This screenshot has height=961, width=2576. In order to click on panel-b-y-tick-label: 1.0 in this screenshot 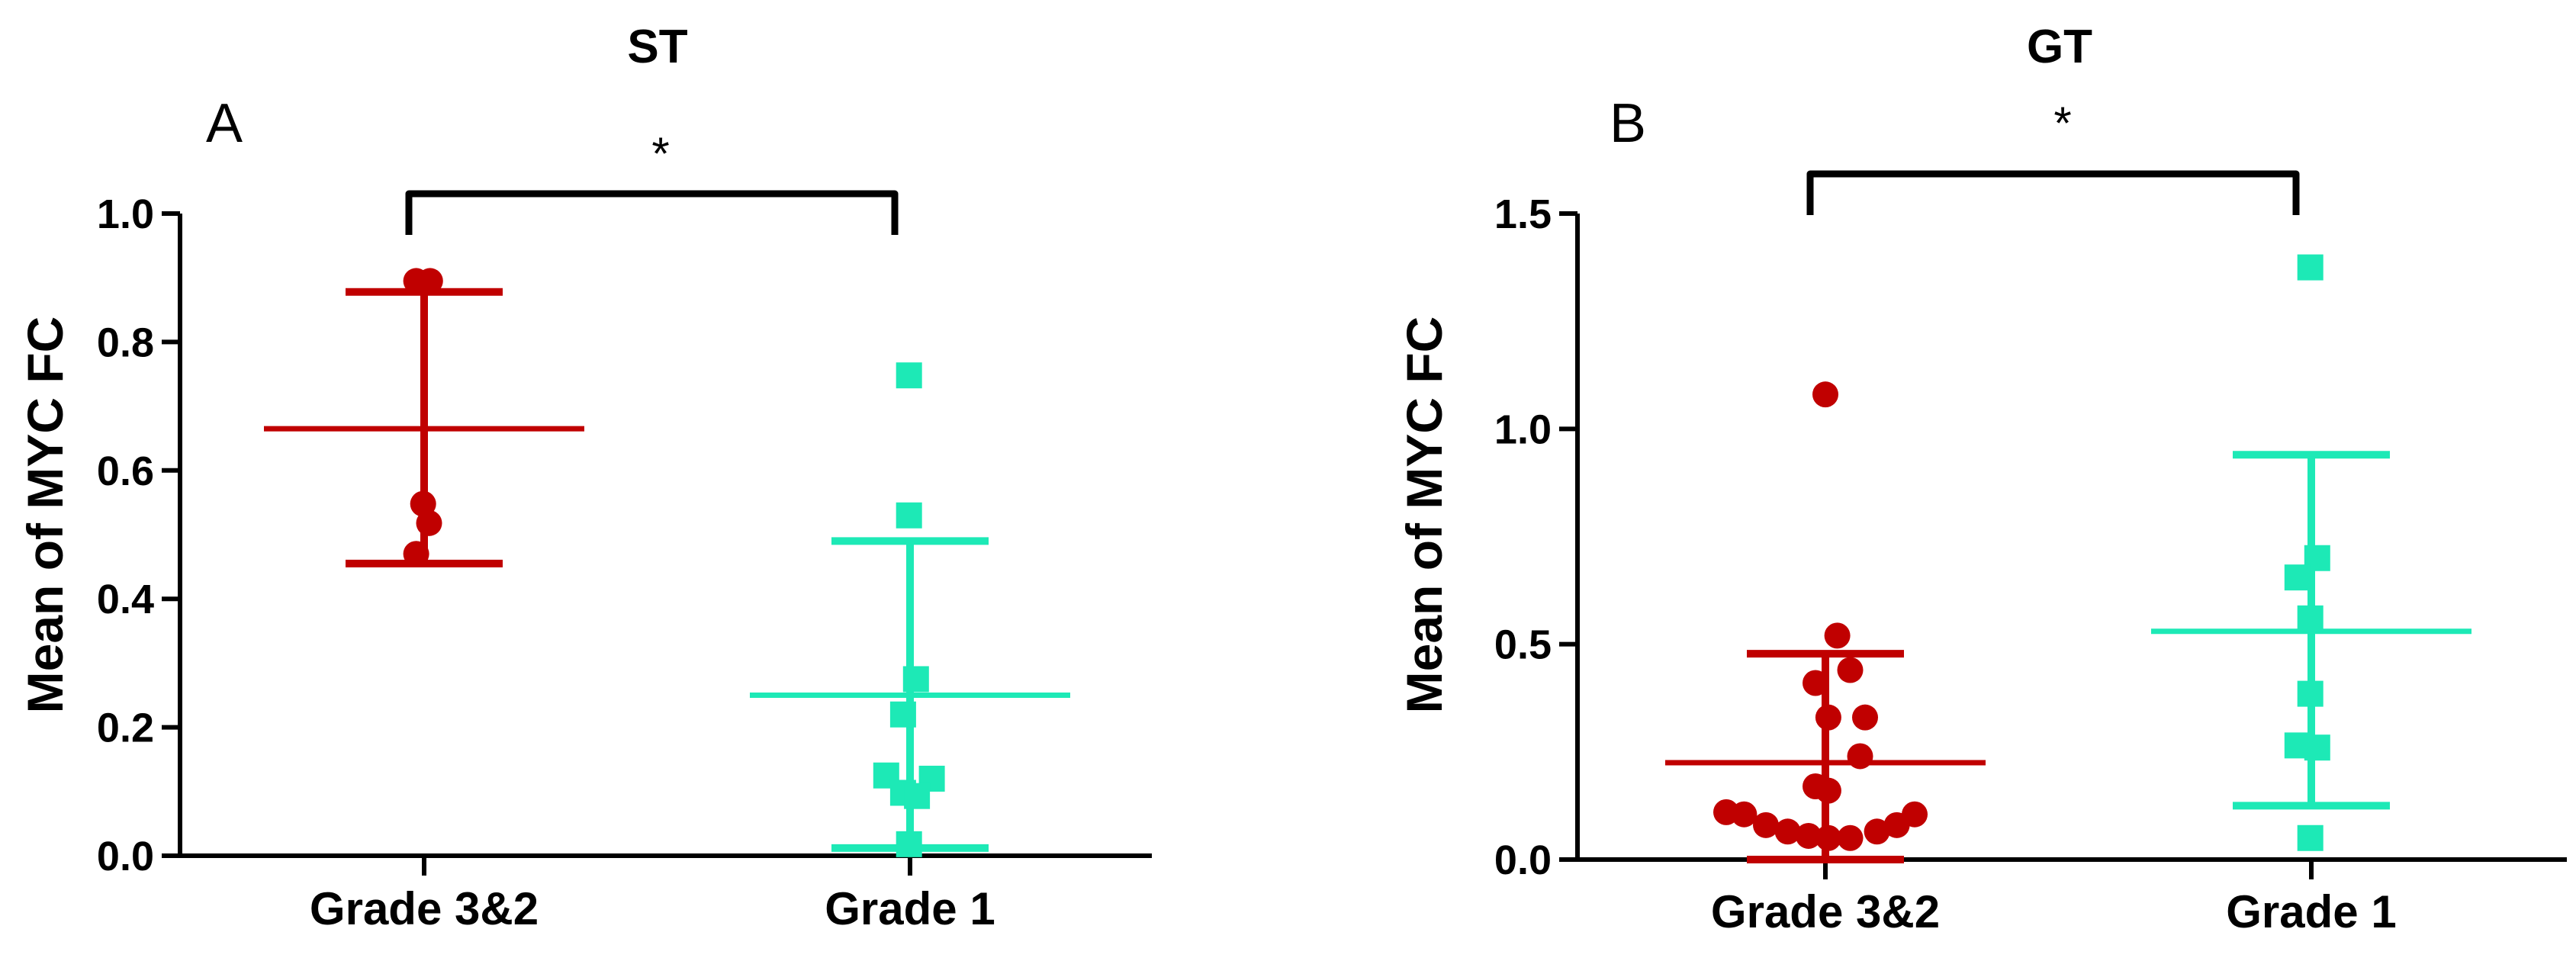, I will do `click(1523, 429)`.